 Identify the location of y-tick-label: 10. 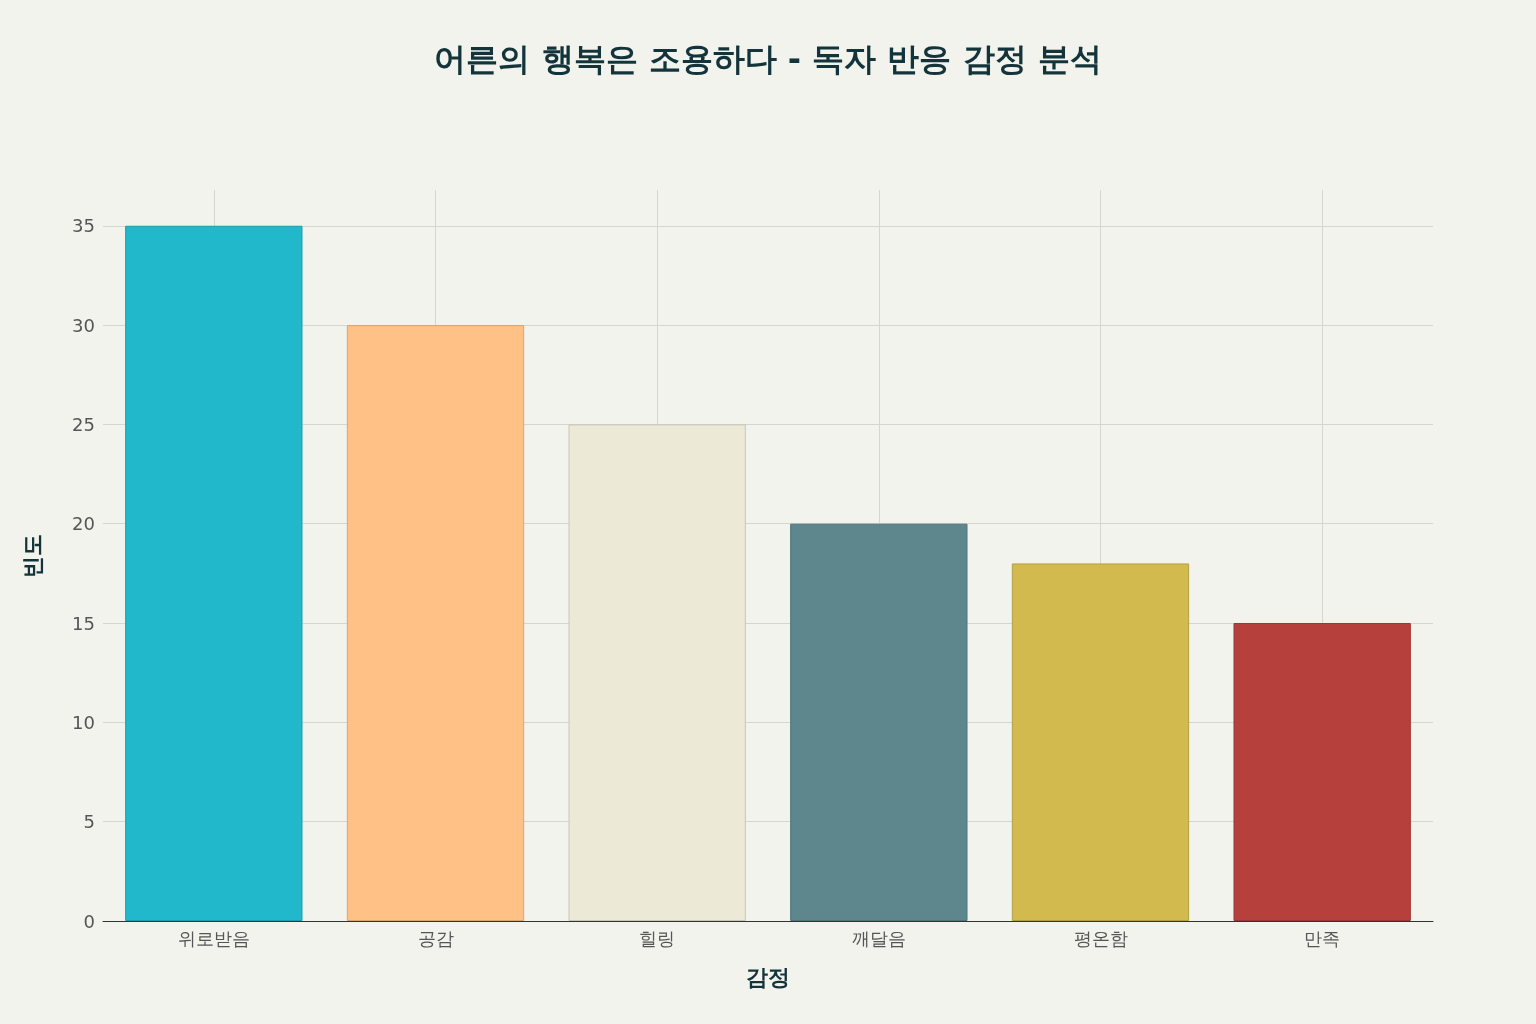
(83, 722).